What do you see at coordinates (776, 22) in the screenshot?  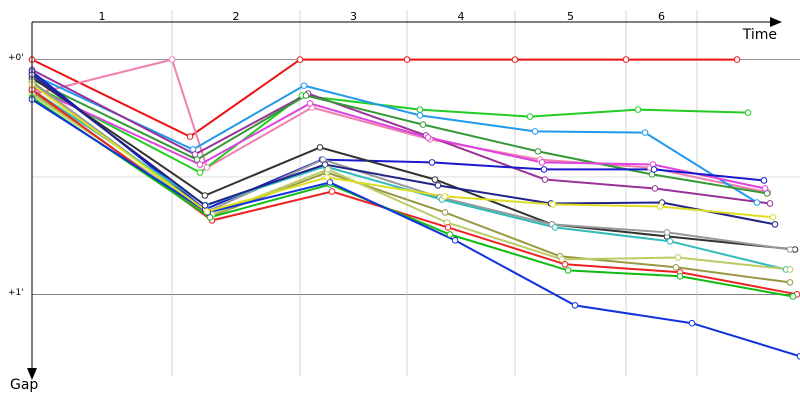 I see `x-axis-arrow` at bounding box center [776, 22].